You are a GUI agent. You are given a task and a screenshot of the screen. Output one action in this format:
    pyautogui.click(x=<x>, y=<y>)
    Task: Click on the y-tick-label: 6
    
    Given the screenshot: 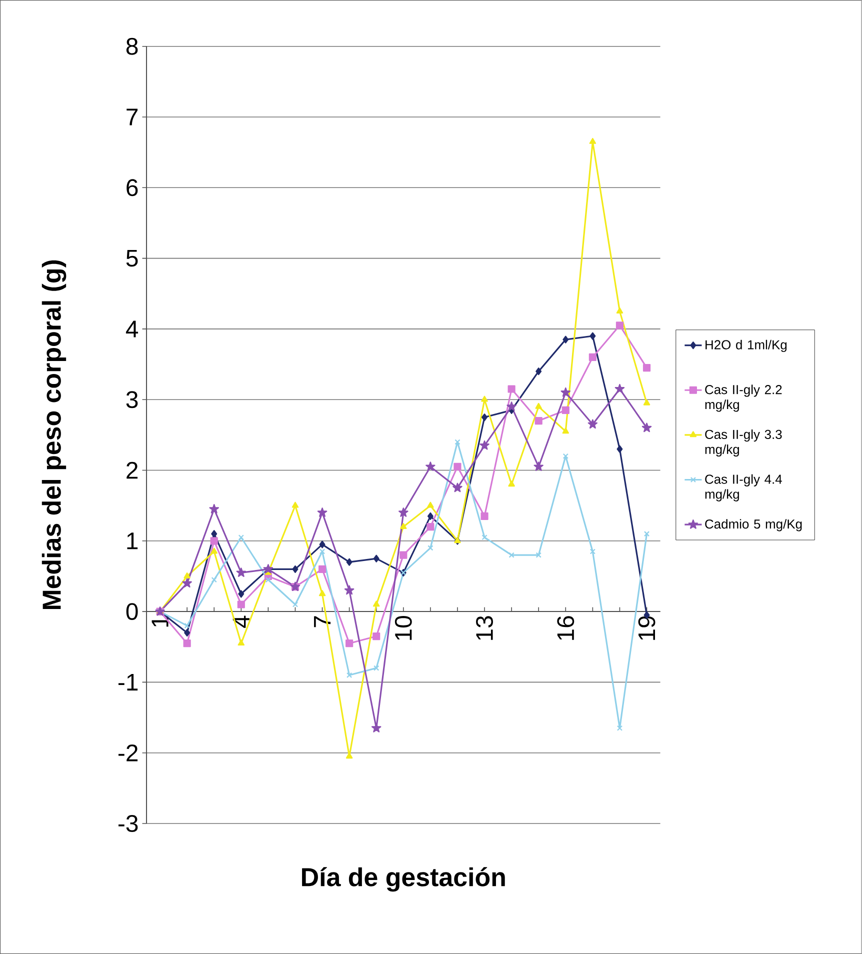 What is the action you would take?
    pyautogui.click(x=132, y=187)
    